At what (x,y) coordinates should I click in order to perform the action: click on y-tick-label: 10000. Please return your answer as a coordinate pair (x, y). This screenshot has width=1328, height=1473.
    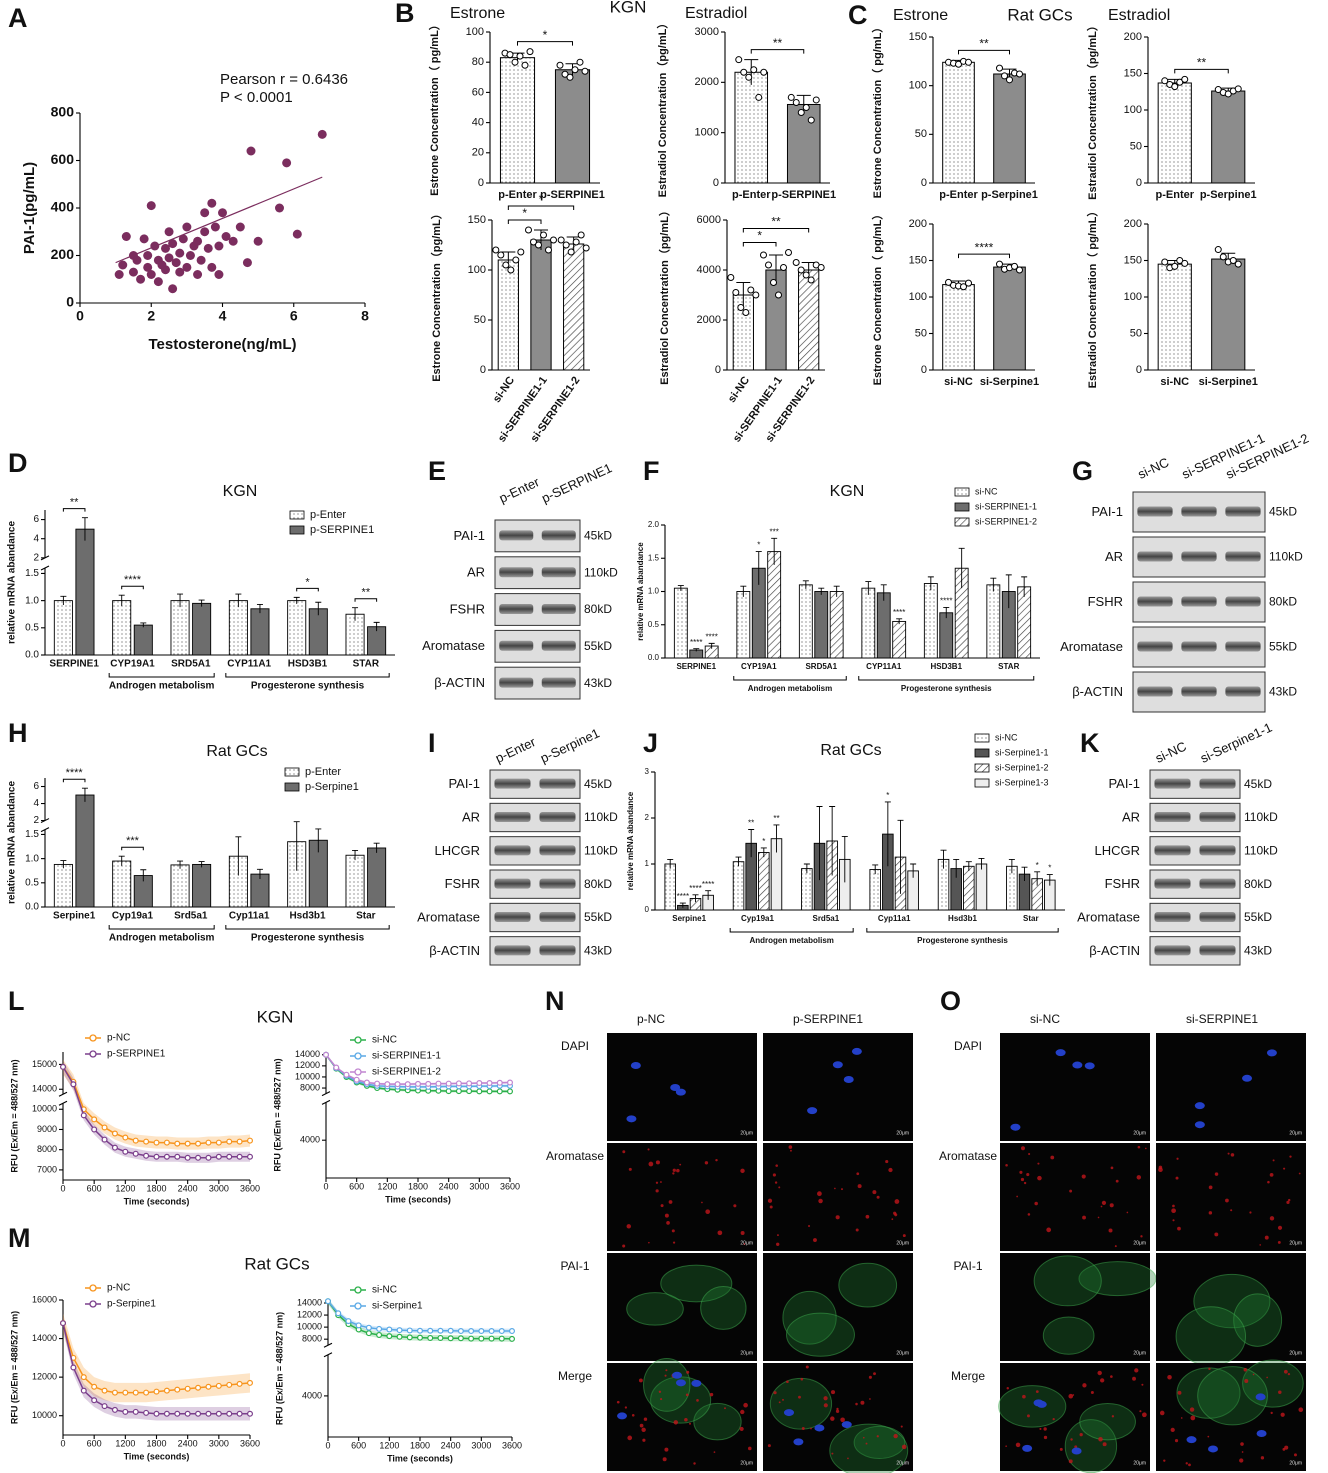
    Looking at the image, I should click on (44, 1415).